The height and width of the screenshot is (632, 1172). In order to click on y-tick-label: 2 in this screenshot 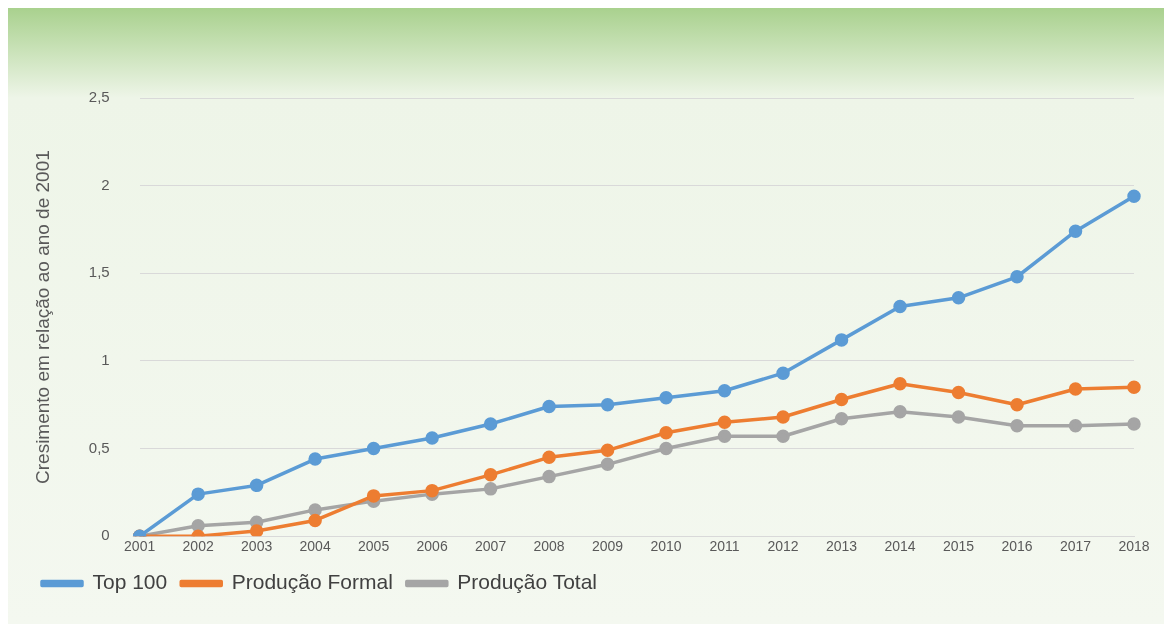, I will do `click(105, 184)`.